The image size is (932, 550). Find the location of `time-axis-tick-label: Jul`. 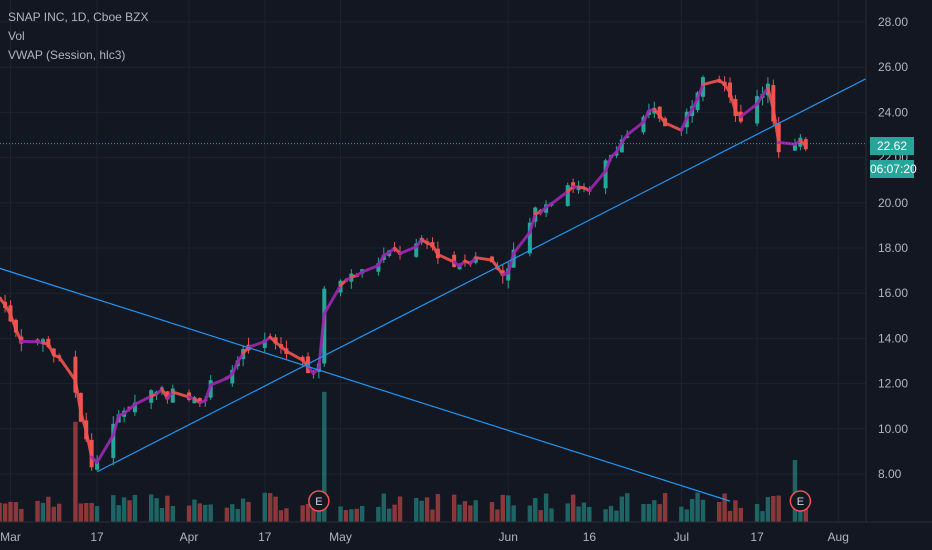

time-axis-tick-label: Jul is located at coordinates (681, 537).